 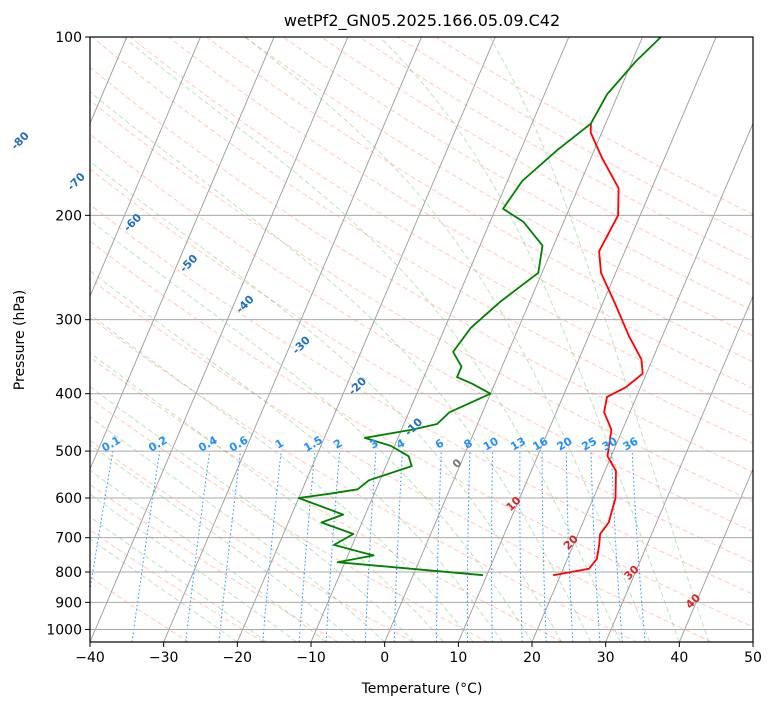 I want to click on y-tick-label: 100, so click(x=68, y=38).